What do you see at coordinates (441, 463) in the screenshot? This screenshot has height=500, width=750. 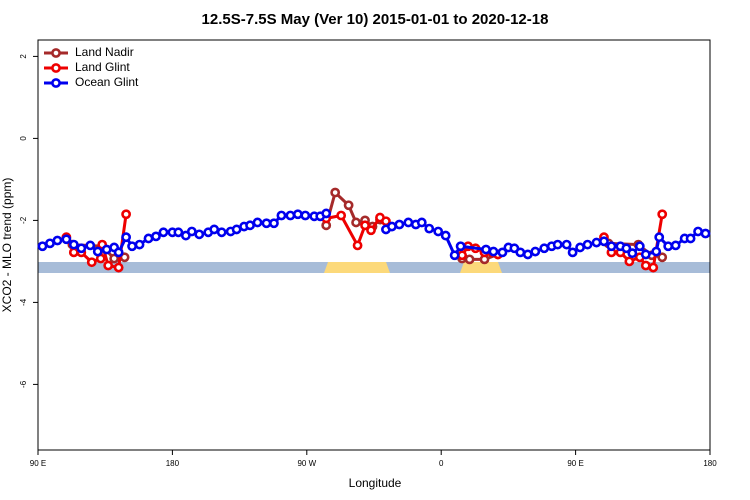 I see `x-tick-label: 0` at bounding box center [441, 463].